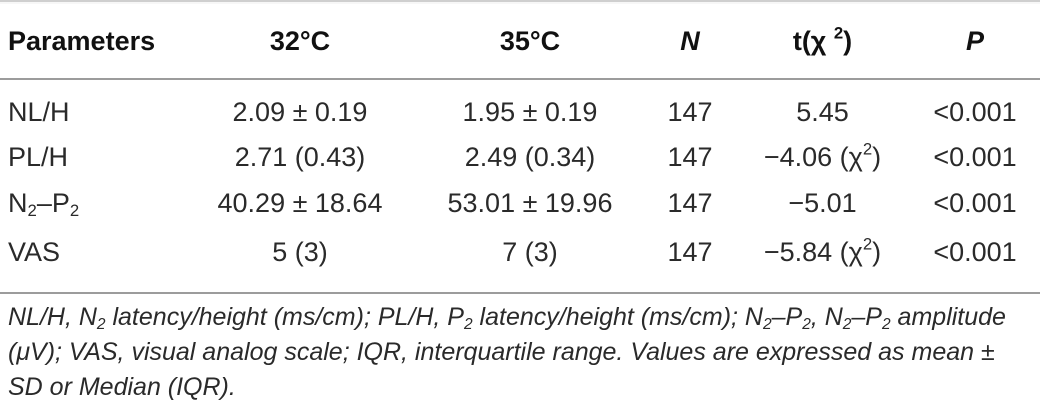  I want to click on cell-param: VAS, so click(92, 260).